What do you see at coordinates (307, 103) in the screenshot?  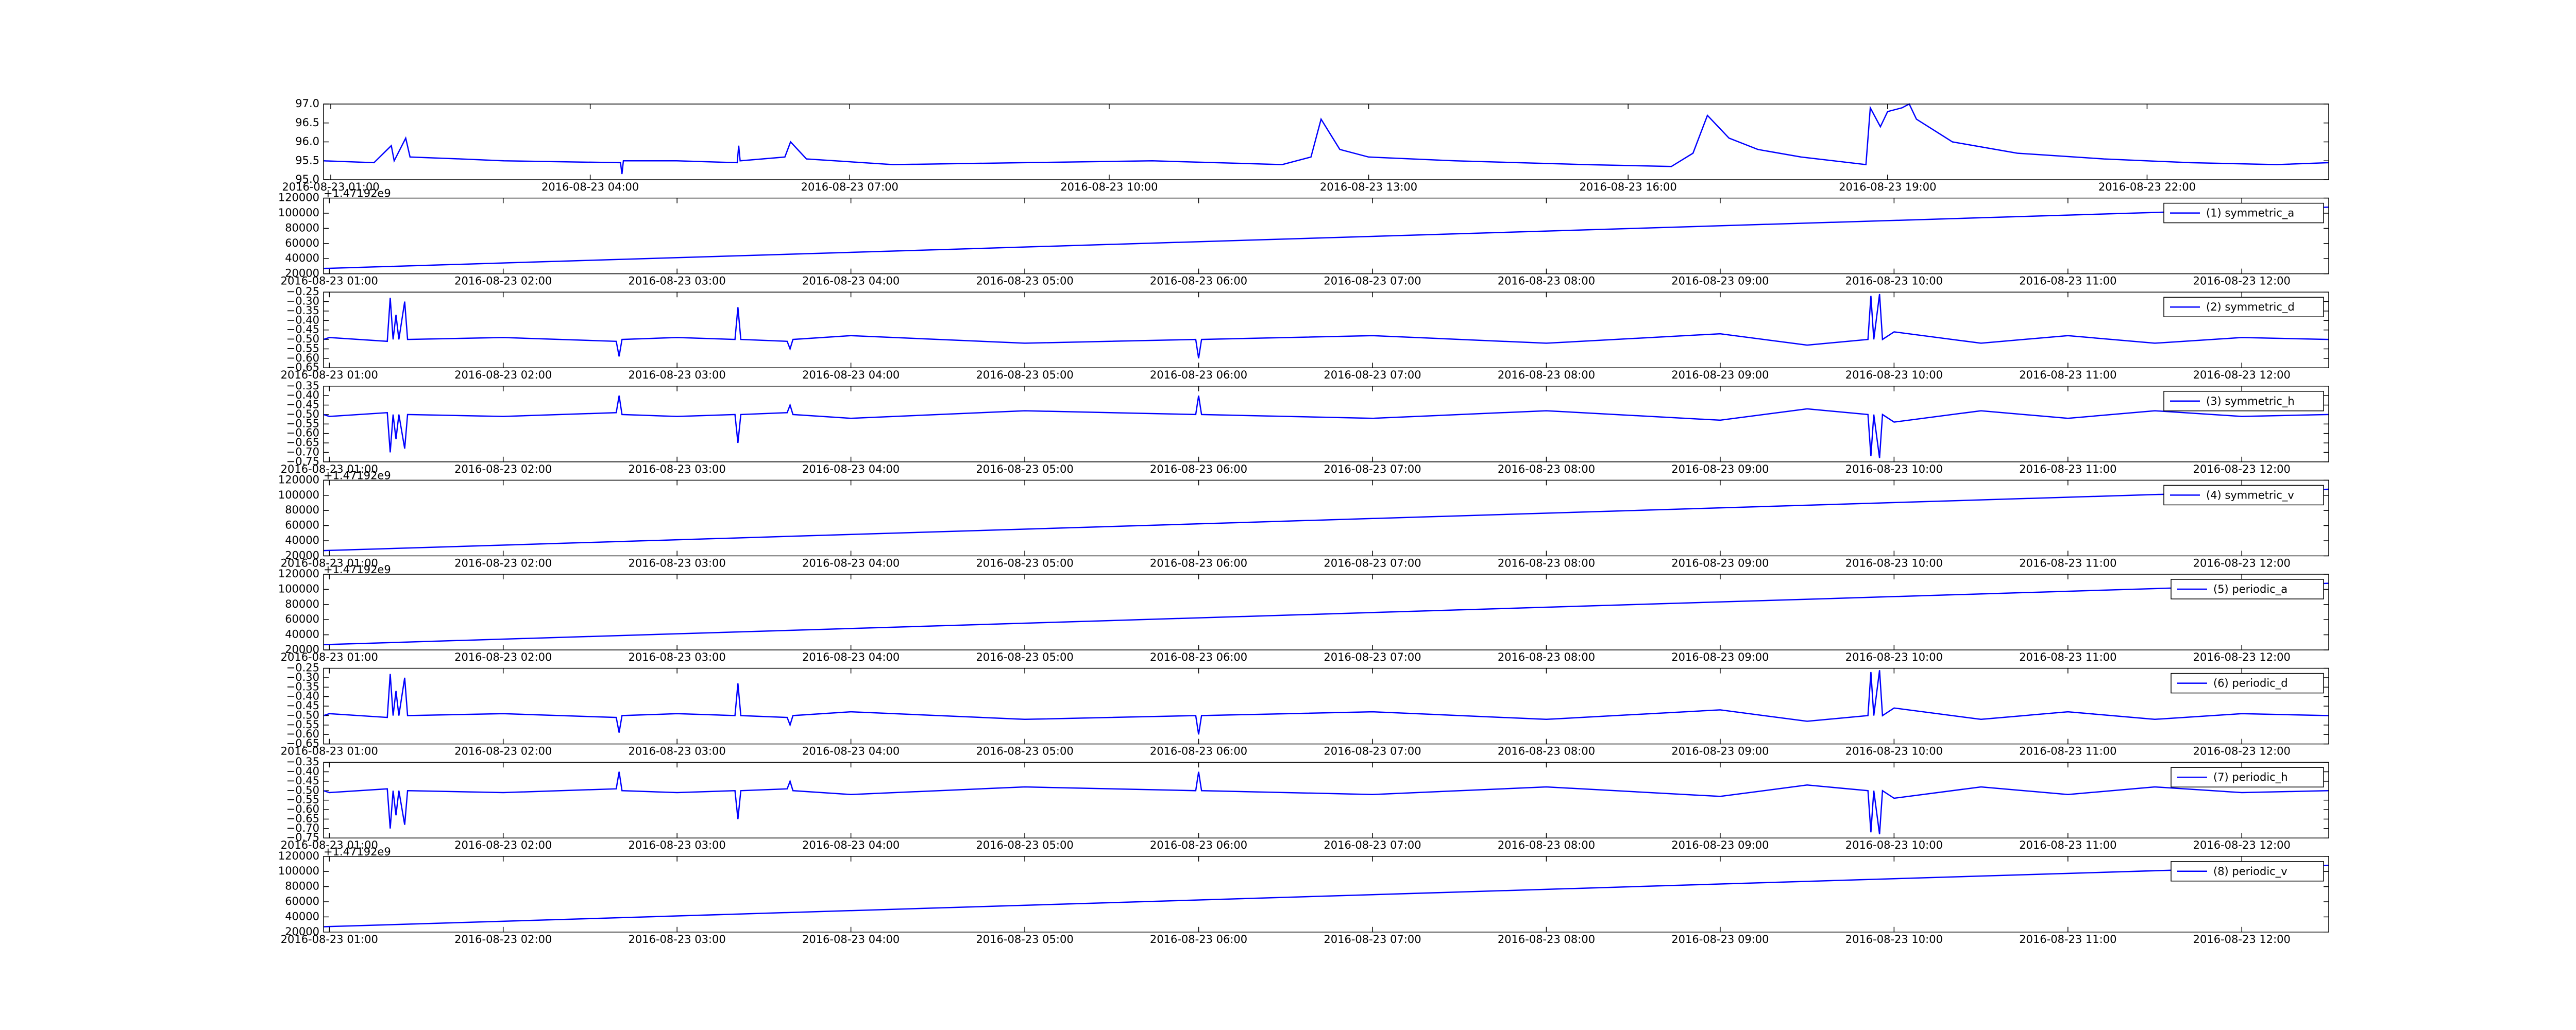 I see `y-tick-label: 97.0` at bounding box center [307, 103].